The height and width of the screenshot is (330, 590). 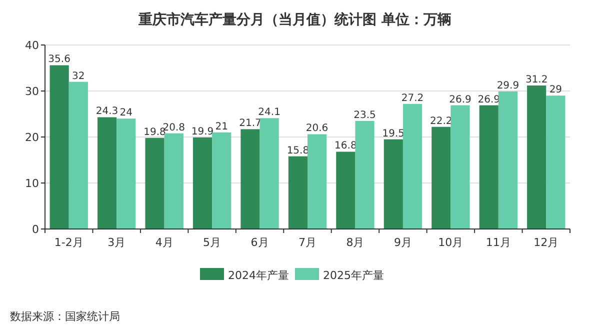 I want to click on x-tick-label: 1-2月, so click(x=69, y=242).